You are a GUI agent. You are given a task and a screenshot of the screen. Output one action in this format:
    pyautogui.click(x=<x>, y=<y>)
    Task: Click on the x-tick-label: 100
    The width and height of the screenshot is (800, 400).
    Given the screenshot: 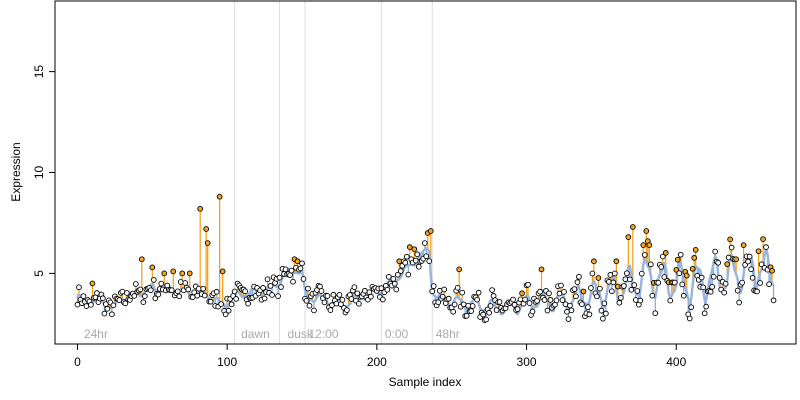 What is the action you would take?
    pyautogui.click(x=227, y=362)
    